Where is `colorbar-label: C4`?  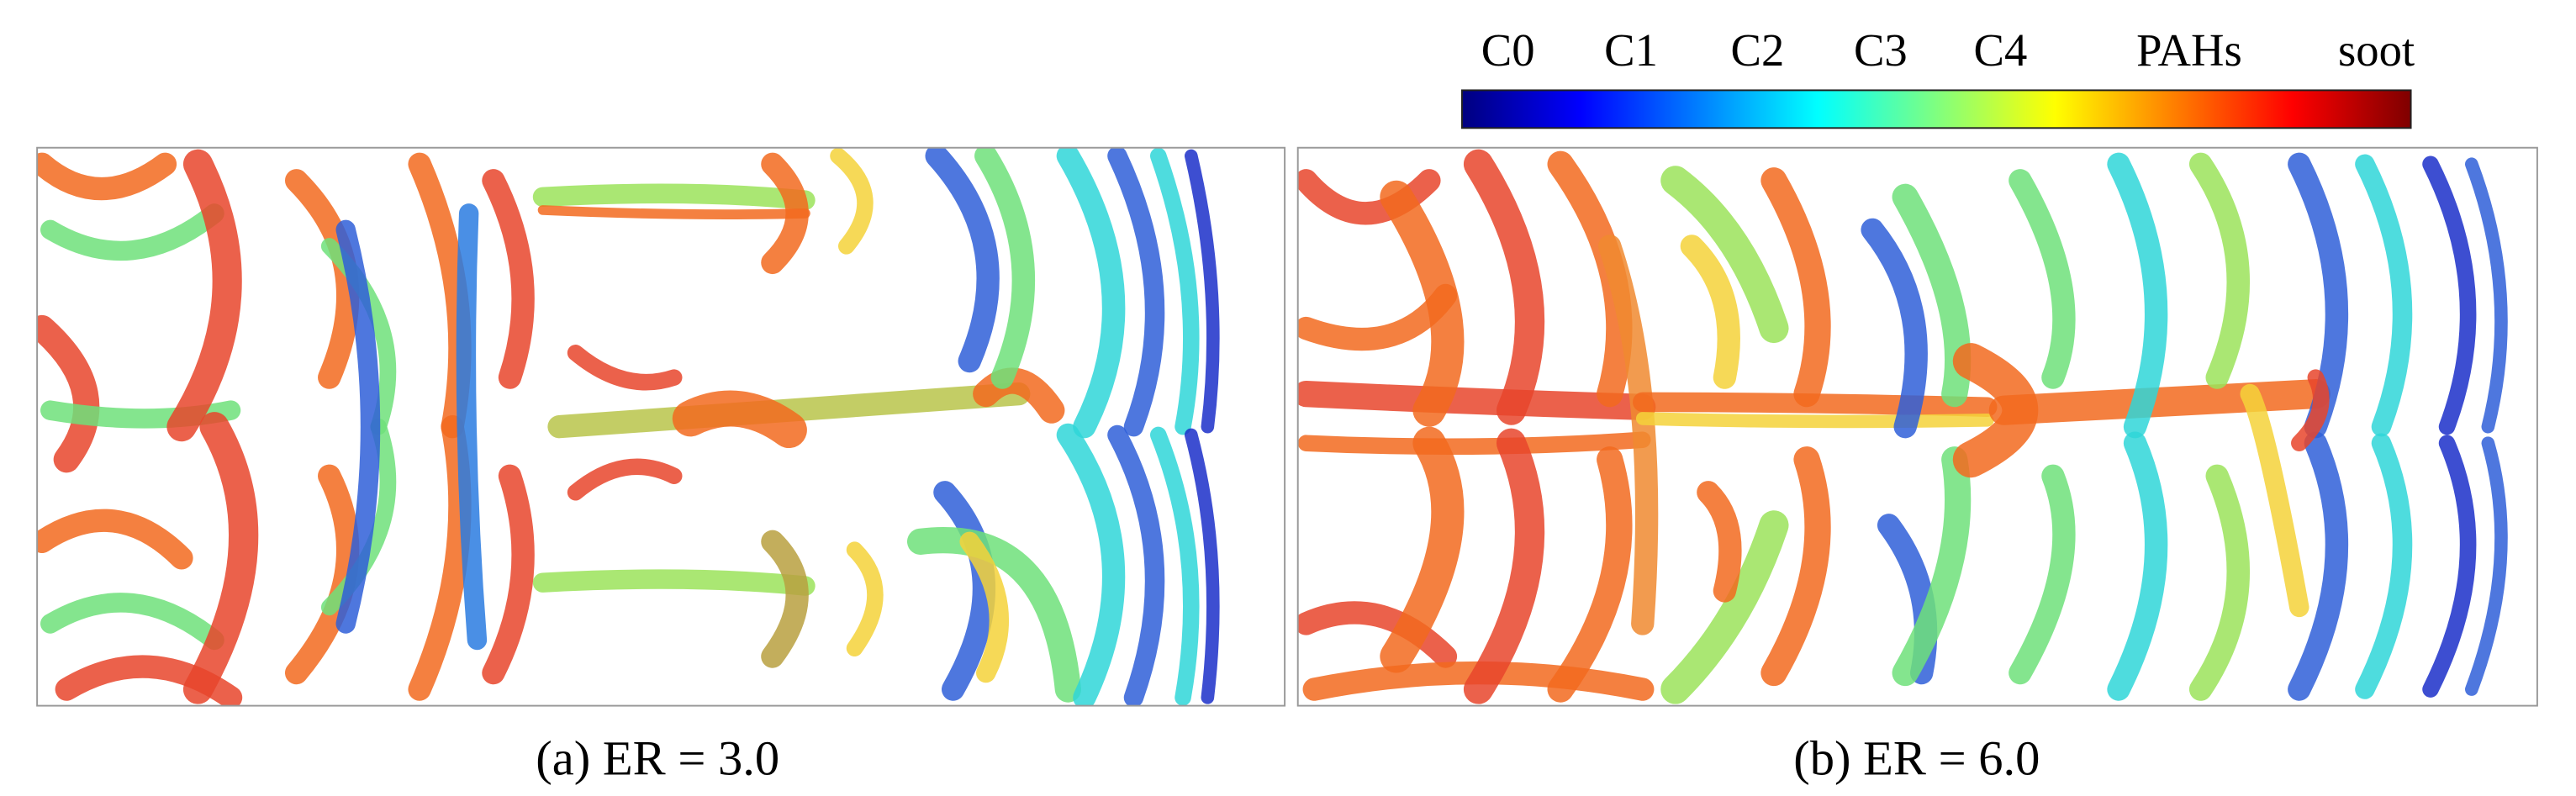 colorbar-label: C4 is located at coordinates (2001, 50).